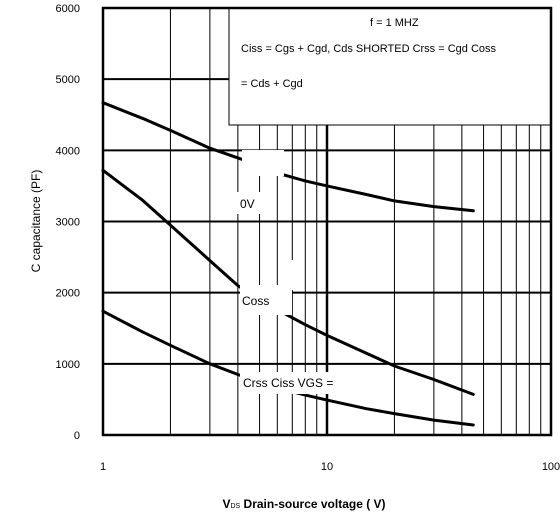  I want to click on note-box, so click(390, 66).